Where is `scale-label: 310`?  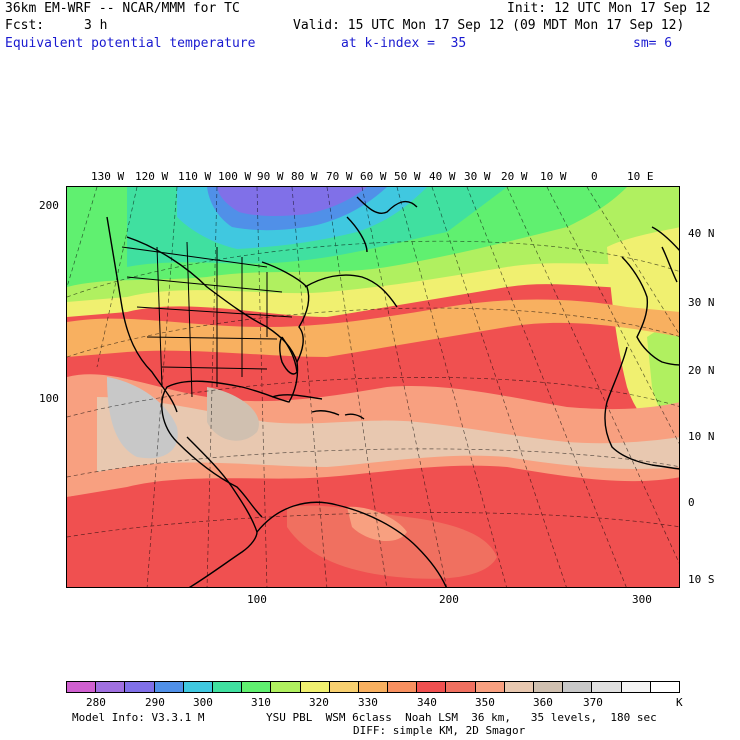 scale-label: 310 is located at coordinates (261, 702).